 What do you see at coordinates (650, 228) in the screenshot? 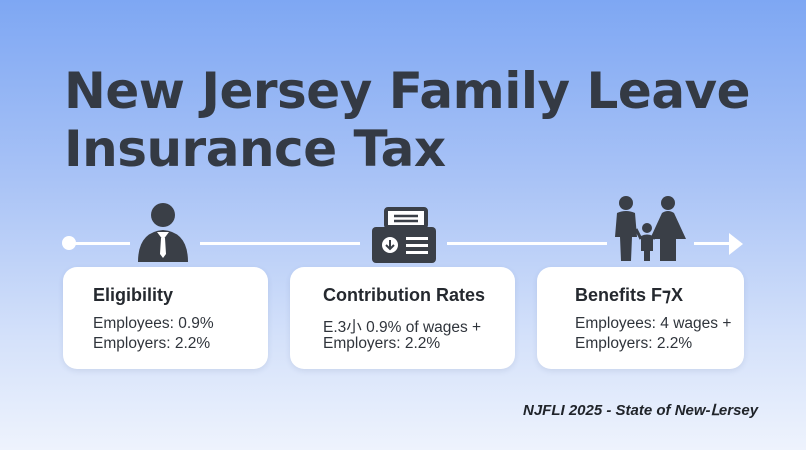
I see `family-icon` at bounding box center [650, 228].